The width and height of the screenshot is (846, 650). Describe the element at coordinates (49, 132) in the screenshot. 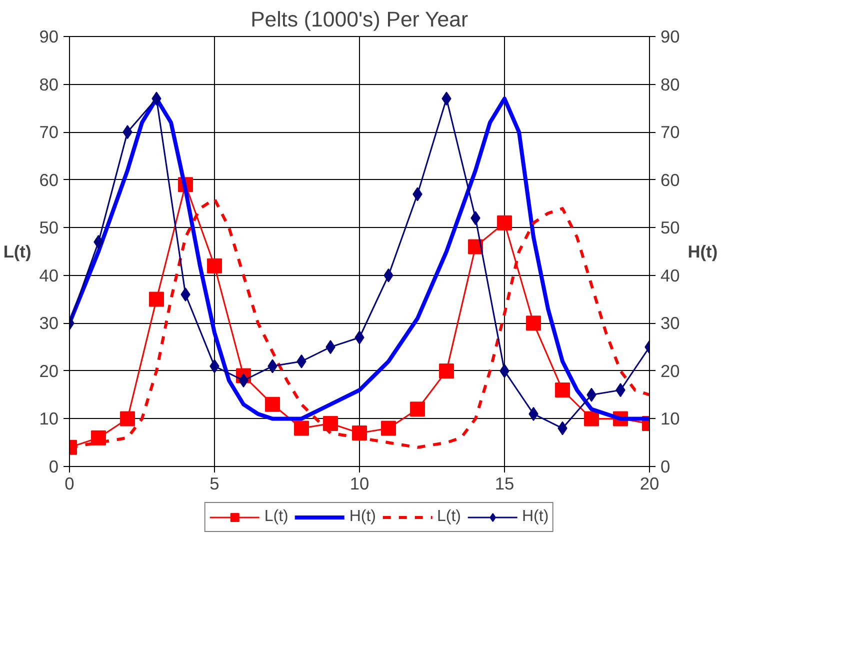

I see `y-tick-label: 70` at that location.